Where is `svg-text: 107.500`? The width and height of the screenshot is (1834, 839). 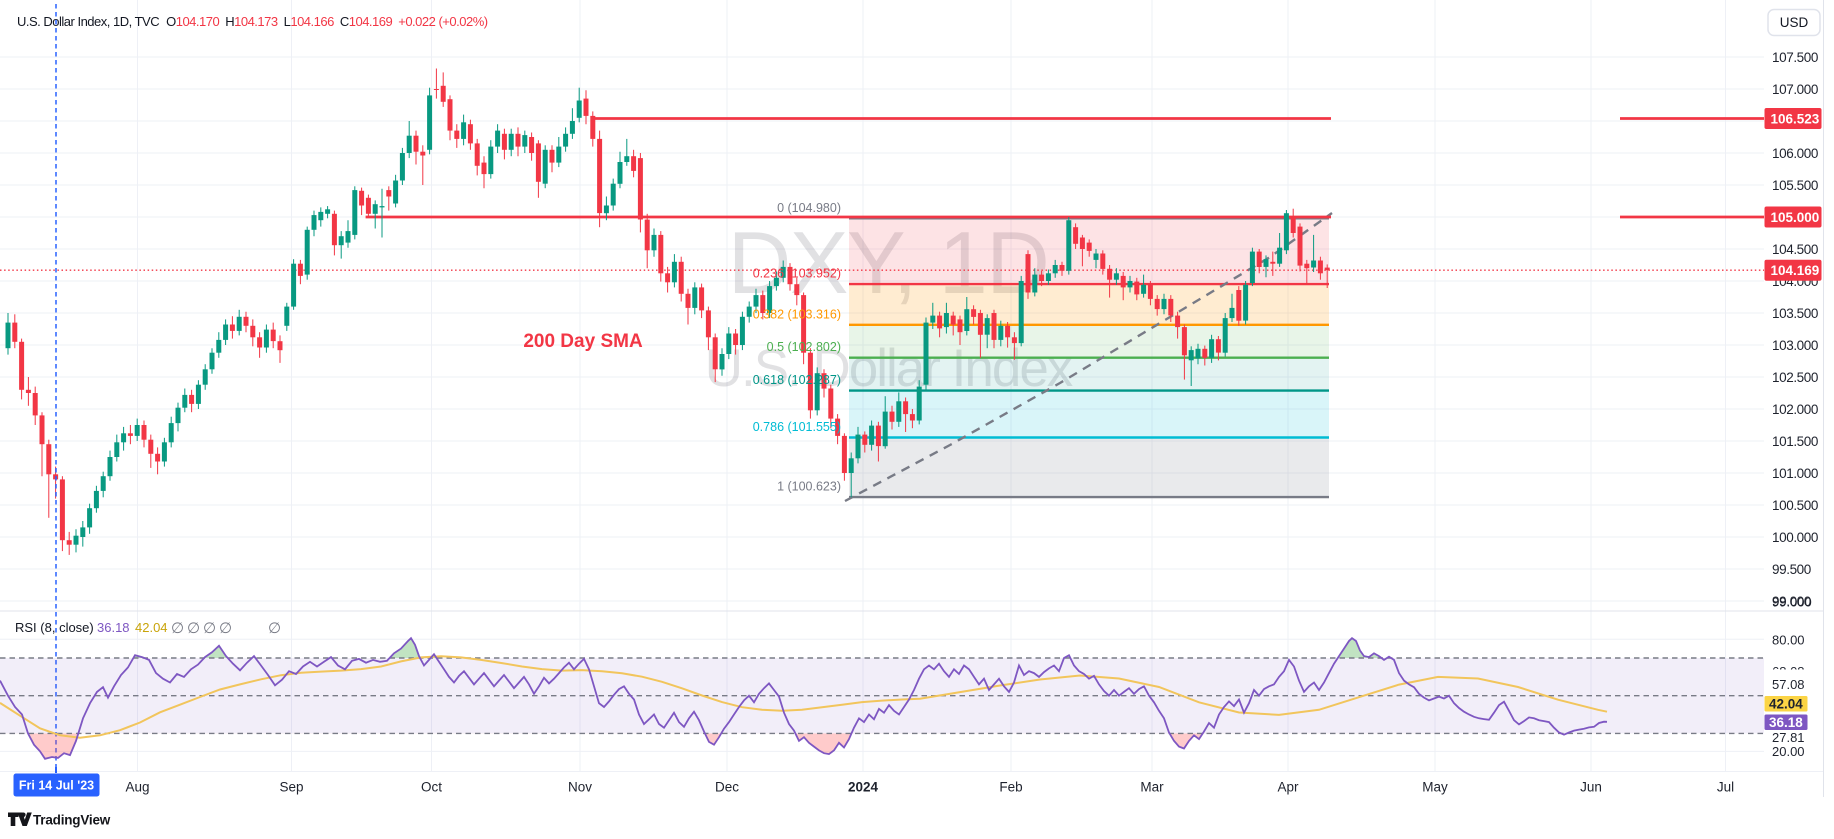
svg-text: 107.500 is located at coordinates (1795, 57).